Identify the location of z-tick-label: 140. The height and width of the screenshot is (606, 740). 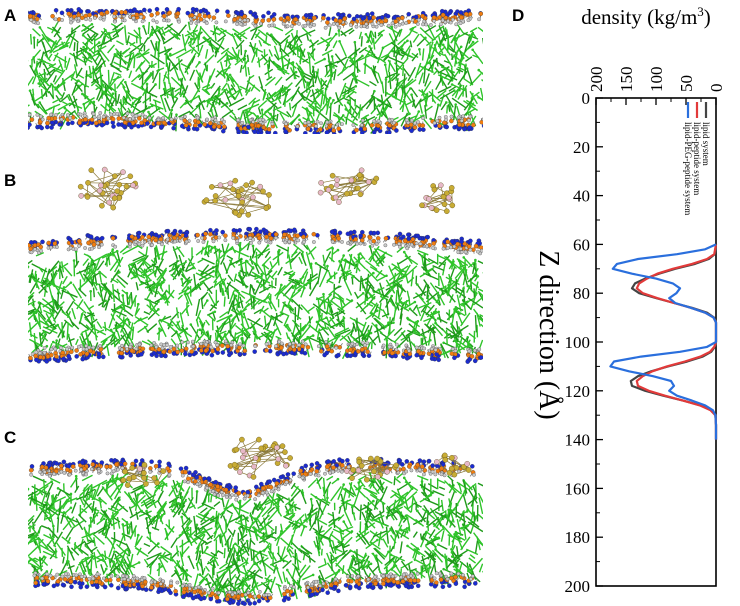
(578, 440).